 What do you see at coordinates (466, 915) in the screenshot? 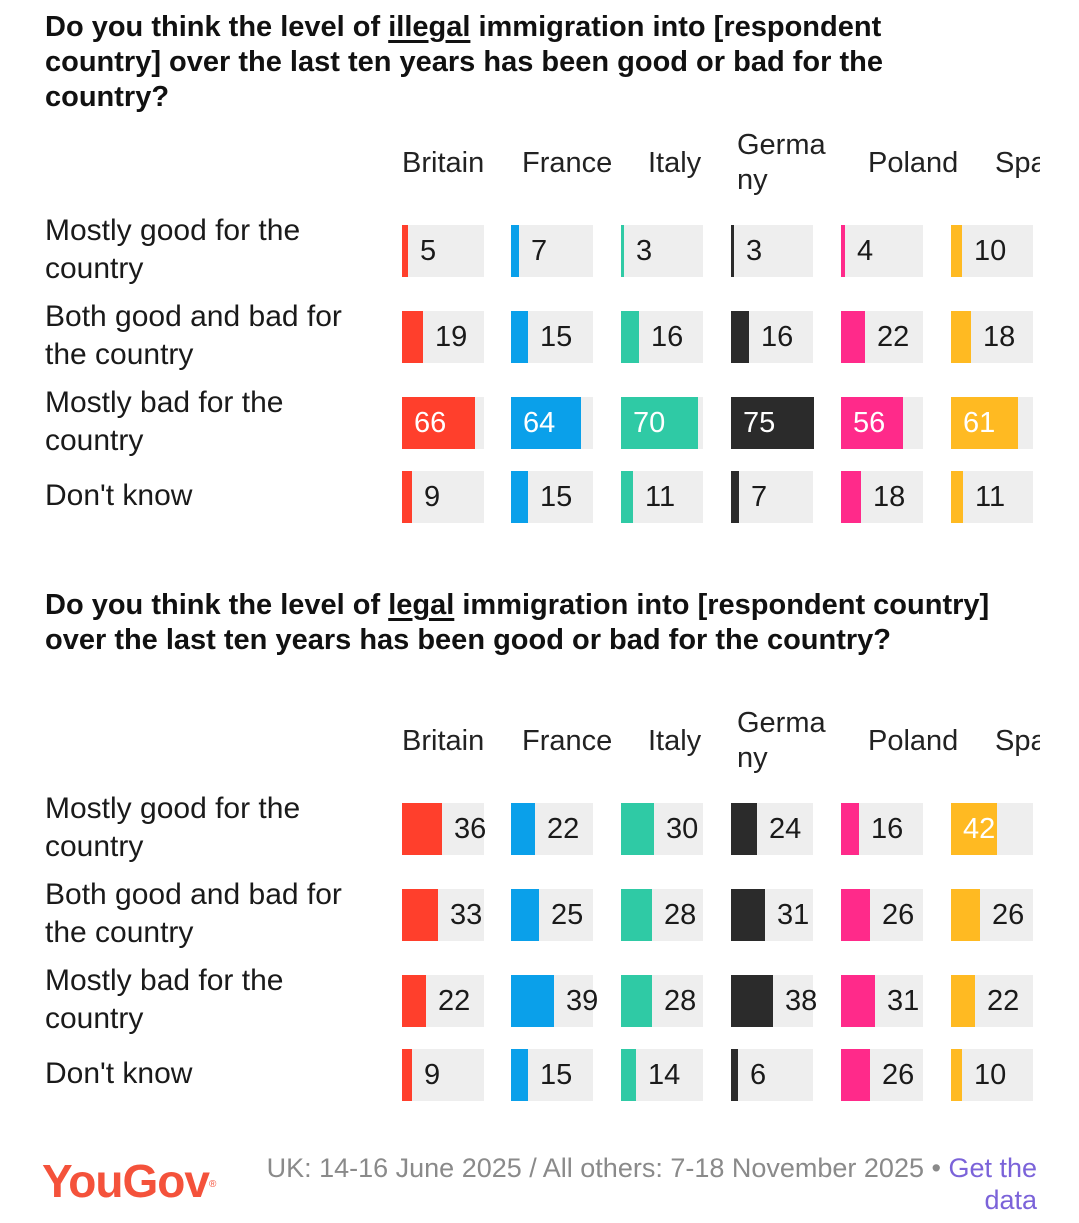
I see `value-label: 33` at bounding box center [466, 915].